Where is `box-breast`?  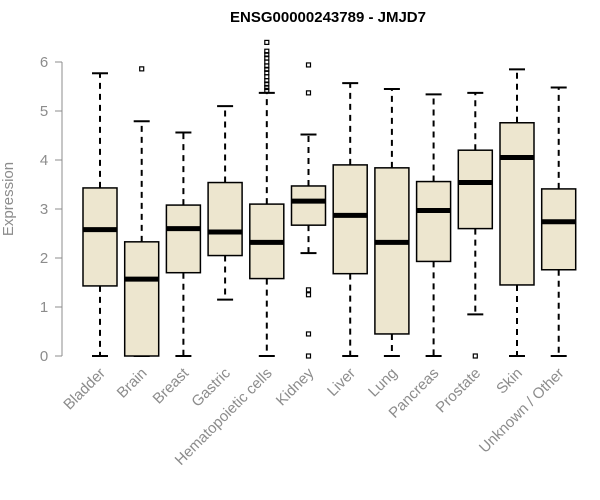 box-breast is located at coordinates (183, 244).